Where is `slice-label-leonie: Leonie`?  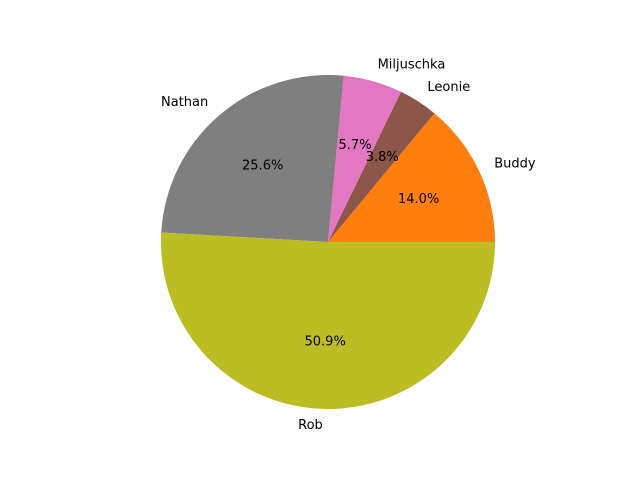
slice-label-leonie: Leonie is located at coordinates (448, 87).